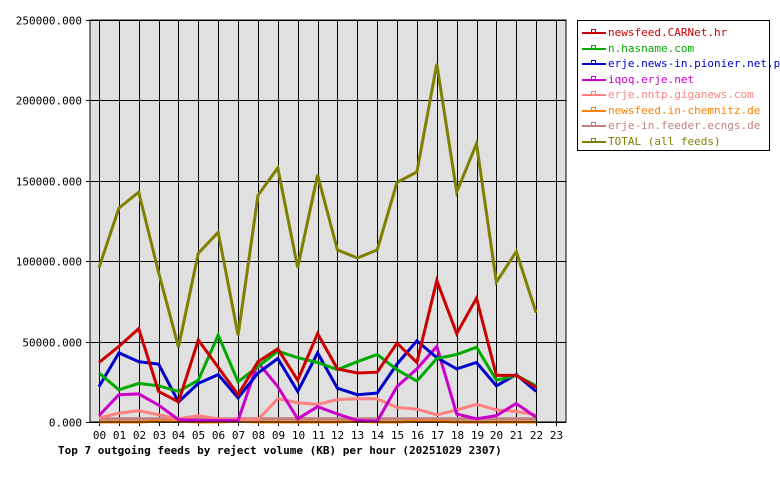  I want to click on legend-label: newsfeed.in-chemnitz.de, so click(684, 110).